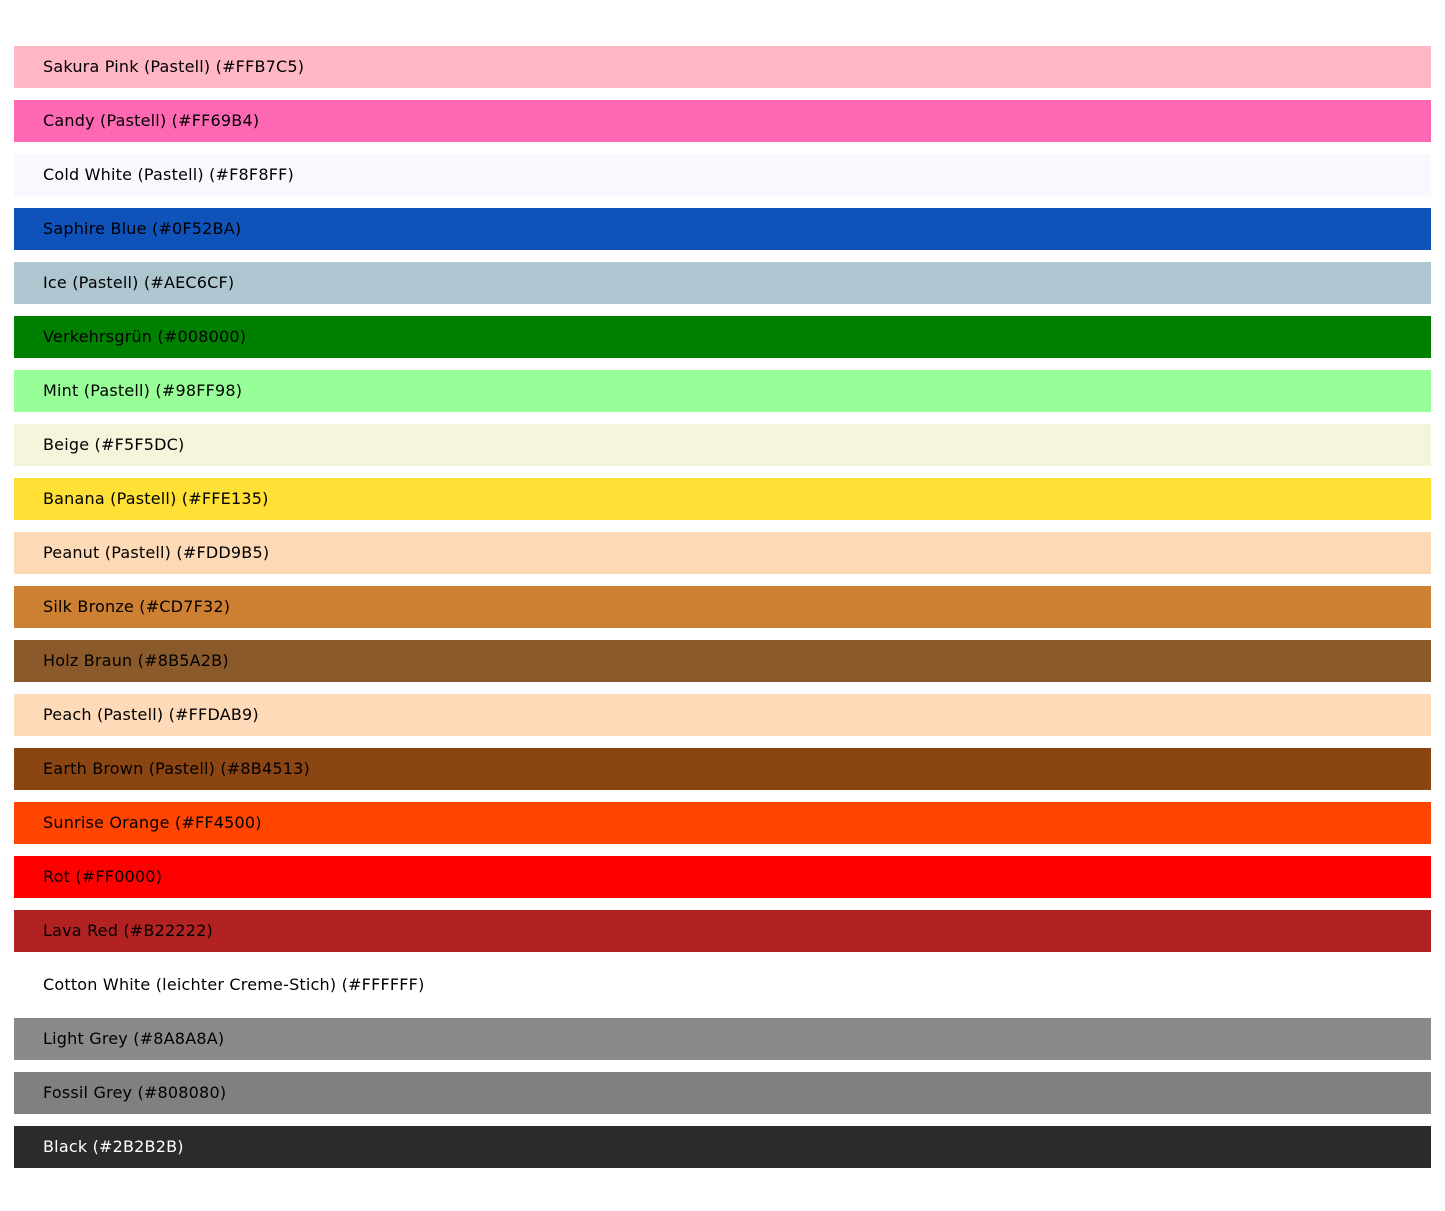 Image resolution: width=1445 pixels, height=1211 pixels. What do you see at coordinates (722, 1147) in the screenshot?
I see `color-swatch-row: Black (#2B2B2B)` at bounding box center [722, 1147].